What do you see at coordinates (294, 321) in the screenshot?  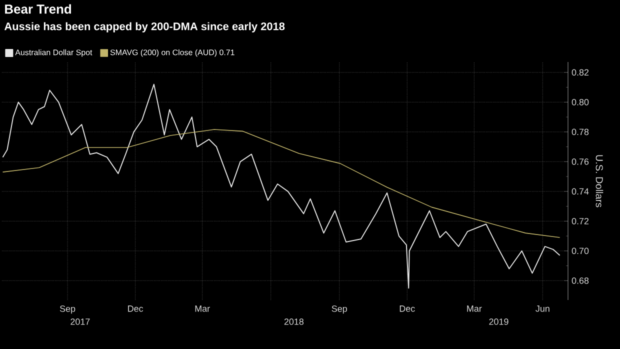 I see `text: 2018` at bounding box center [294, 321].